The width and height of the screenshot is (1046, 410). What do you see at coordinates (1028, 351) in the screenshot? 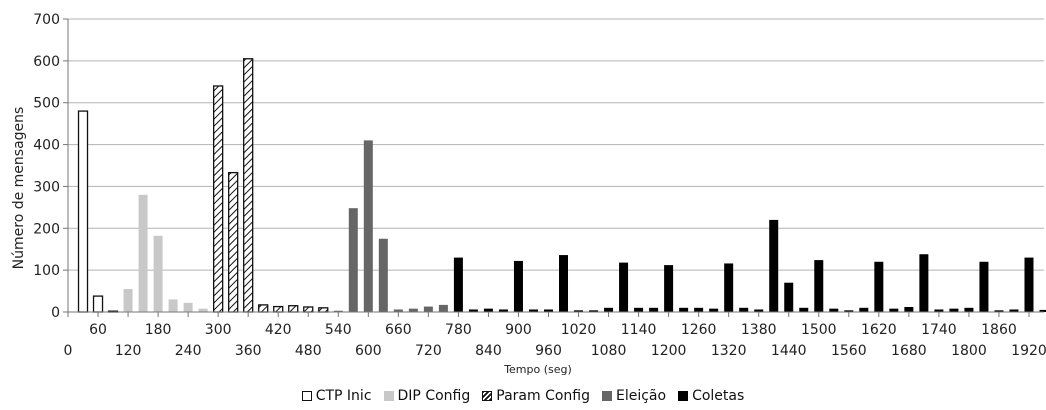
I see `x-tick-label: 1920` at bounding box center [1028, 351].